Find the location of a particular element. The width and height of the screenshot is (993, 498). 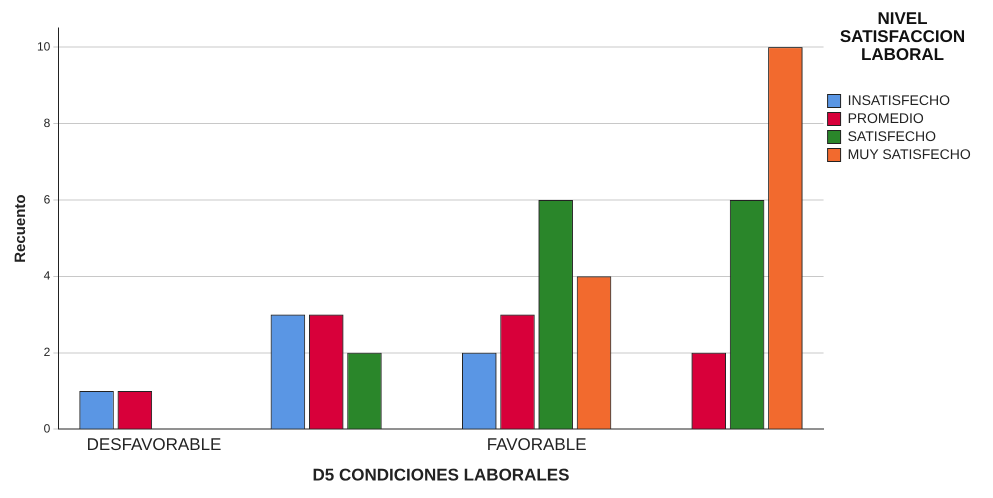

legend-label: MUY SATISFECHO is located at coordinates (909, 154).